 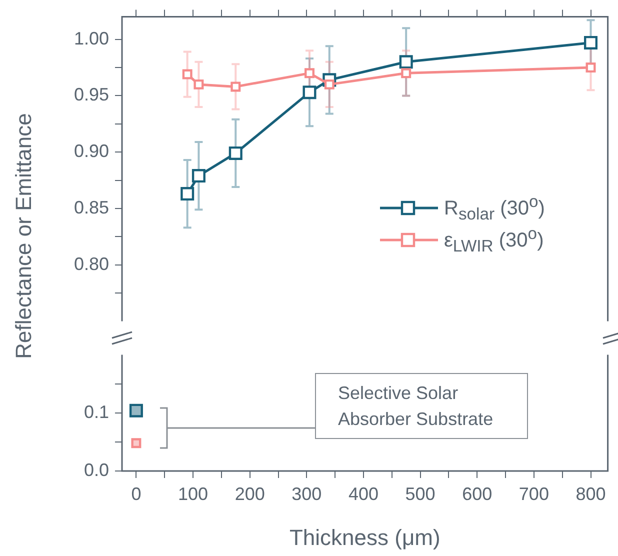 I want to click on legend-label: R$_{solar}$ (30$^{o}$), so click(x=494, y=208).